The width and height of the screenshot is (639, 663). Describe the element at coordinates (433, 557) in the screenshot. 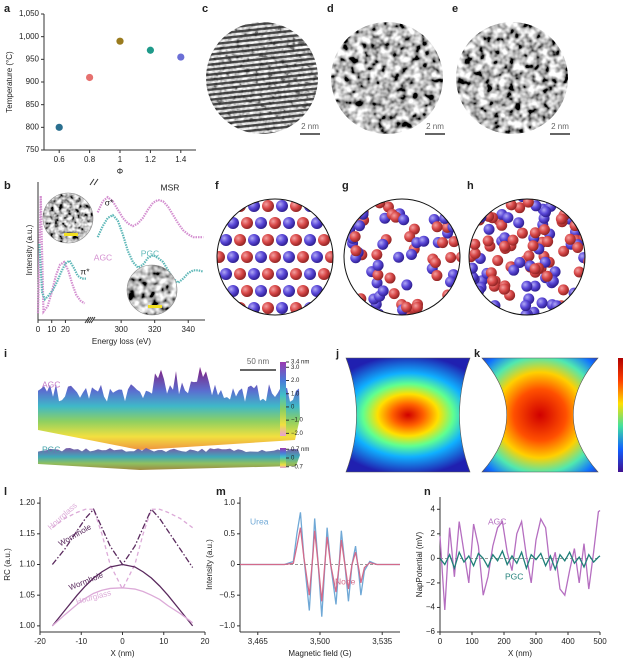

I see `y-tick-label: 0` at that location.